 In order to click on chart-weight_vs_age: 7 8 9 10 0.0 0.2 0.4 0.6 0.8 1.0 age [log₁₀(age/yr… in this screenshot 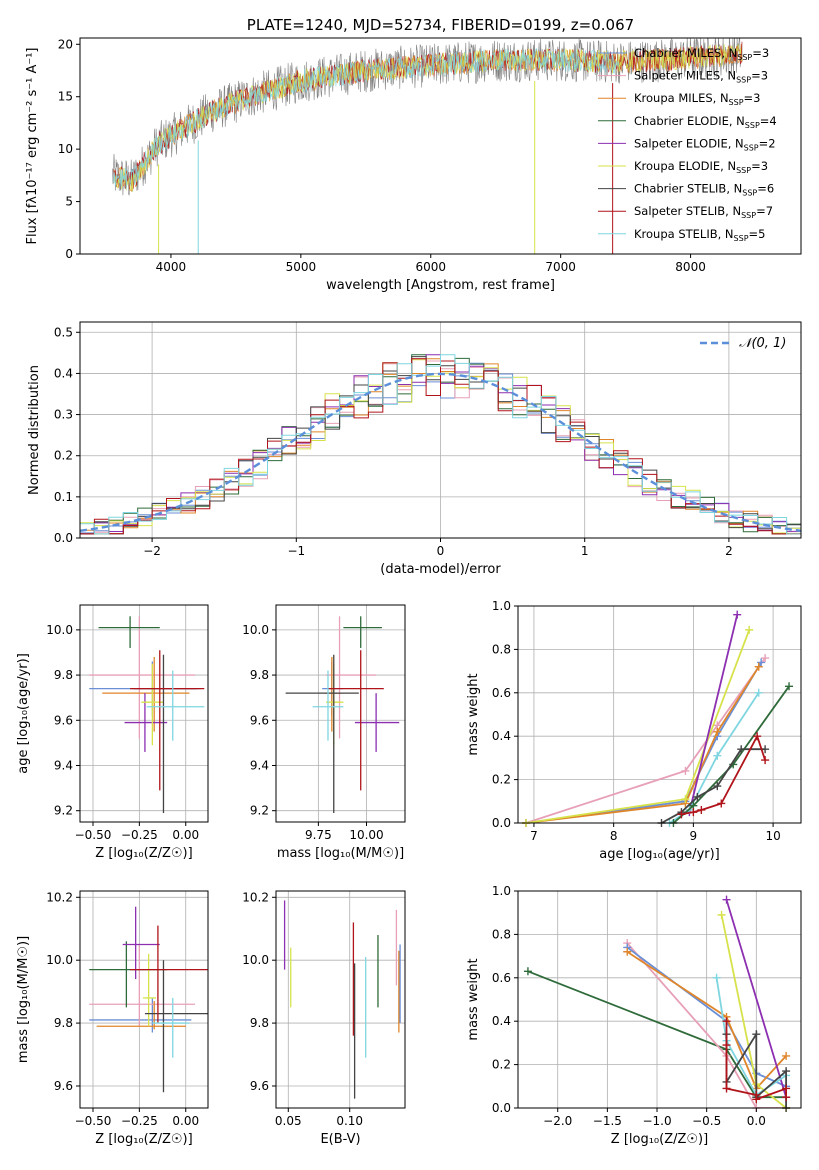, I will do `click(634, 730)`.